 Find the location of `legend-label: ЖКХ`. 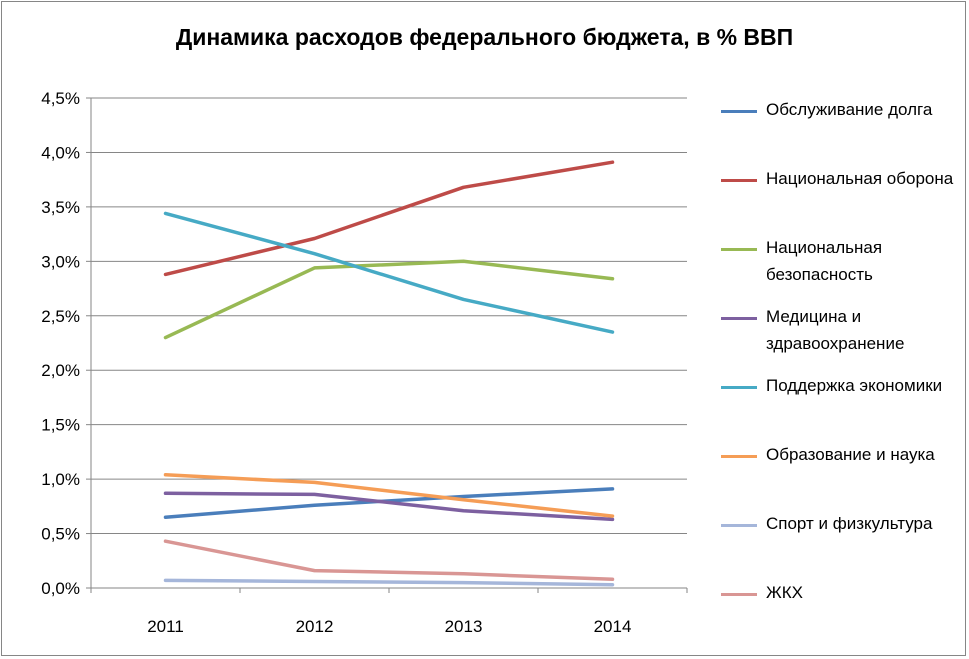

legend-label: ЖКХ is located at coordinates (784, 592).